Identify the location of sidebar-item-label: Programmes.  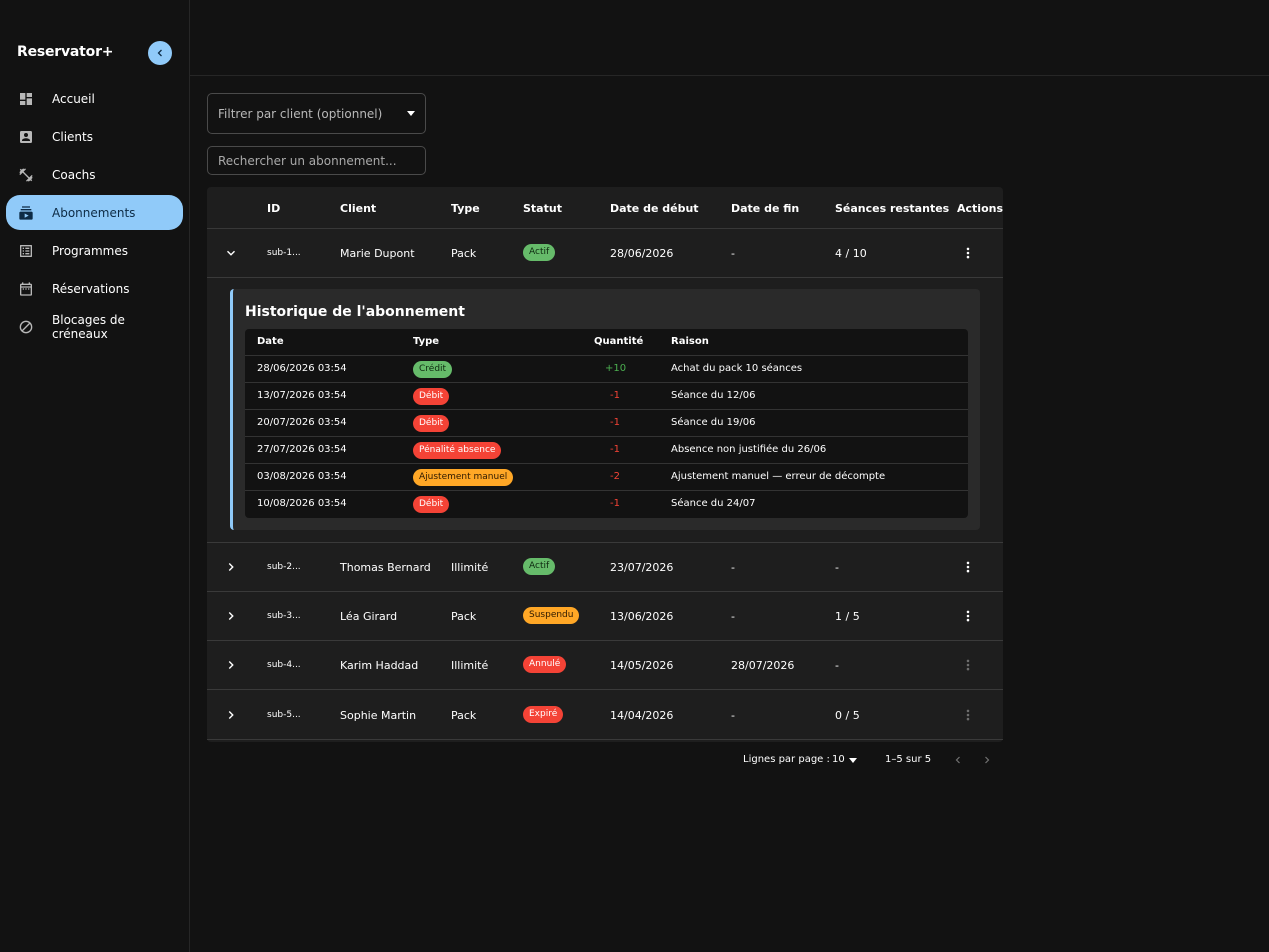
(90, 250).